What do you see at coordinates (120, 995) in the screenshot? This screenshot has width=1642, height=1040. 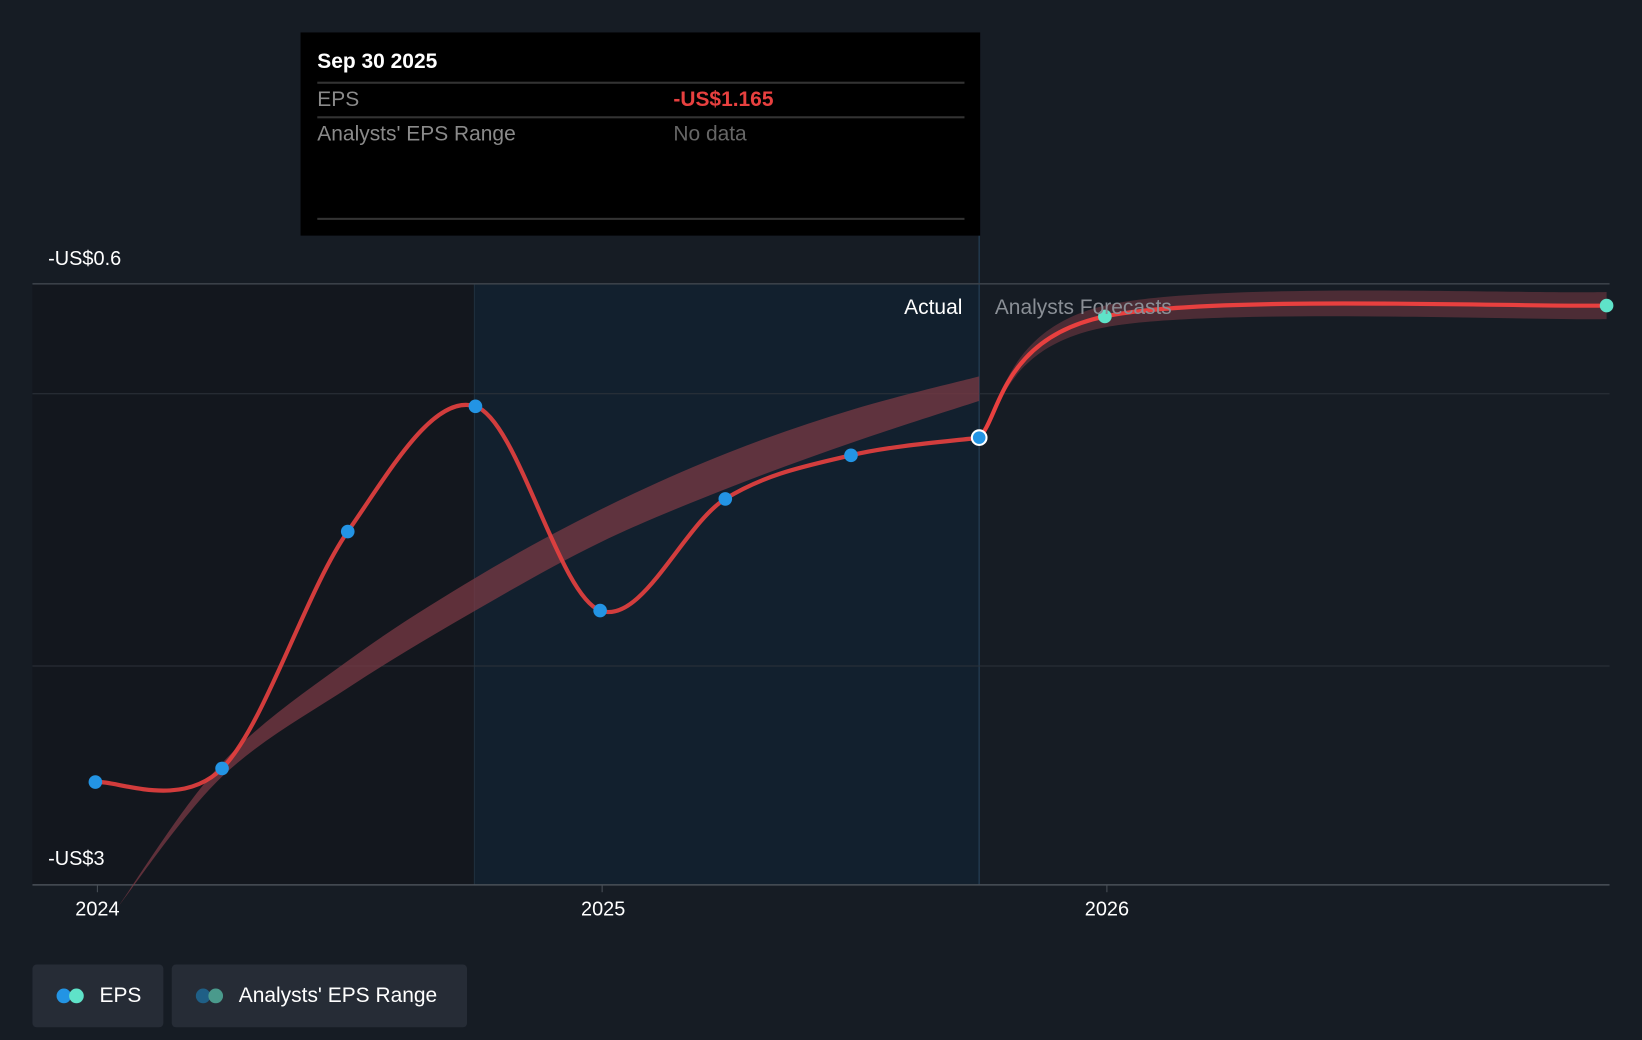 I see `legend-label: EPS` at bounding box center [120, 995].